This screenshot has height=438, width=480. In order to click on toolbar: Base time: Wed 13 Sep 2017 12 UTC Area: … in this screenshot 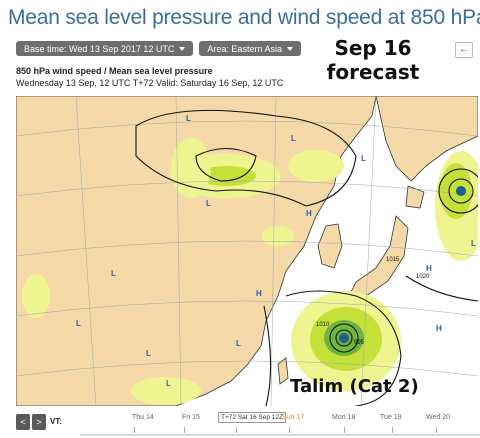, I will do `click(158, 48)`.